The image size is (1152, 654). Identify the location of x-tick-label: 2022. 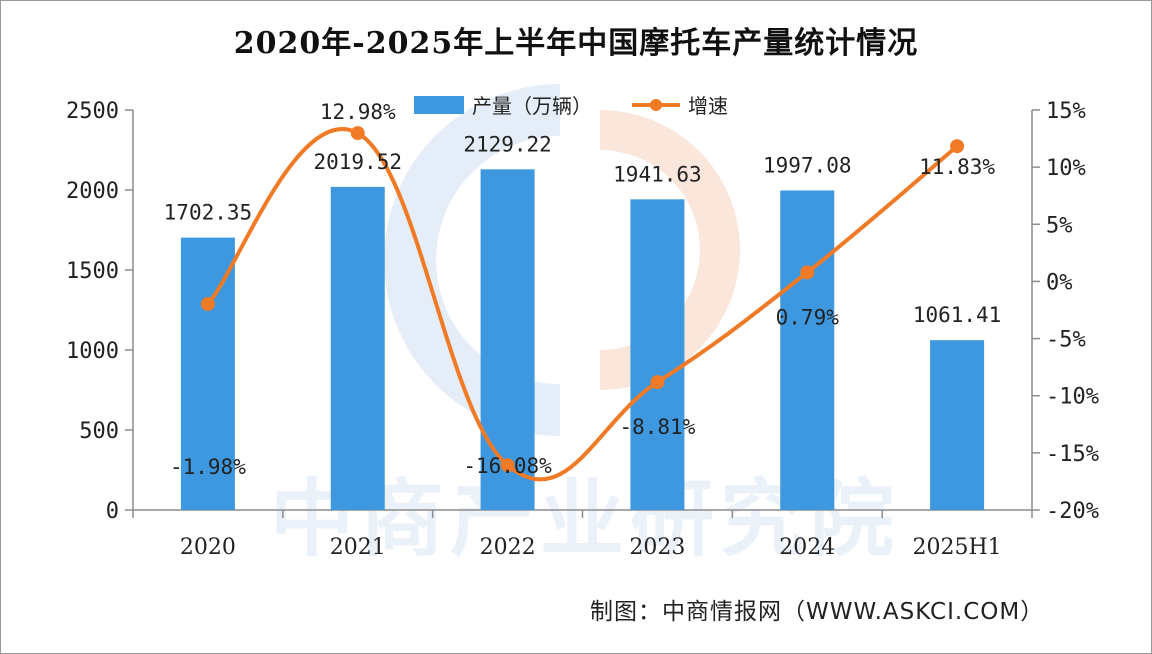
(508, 547).